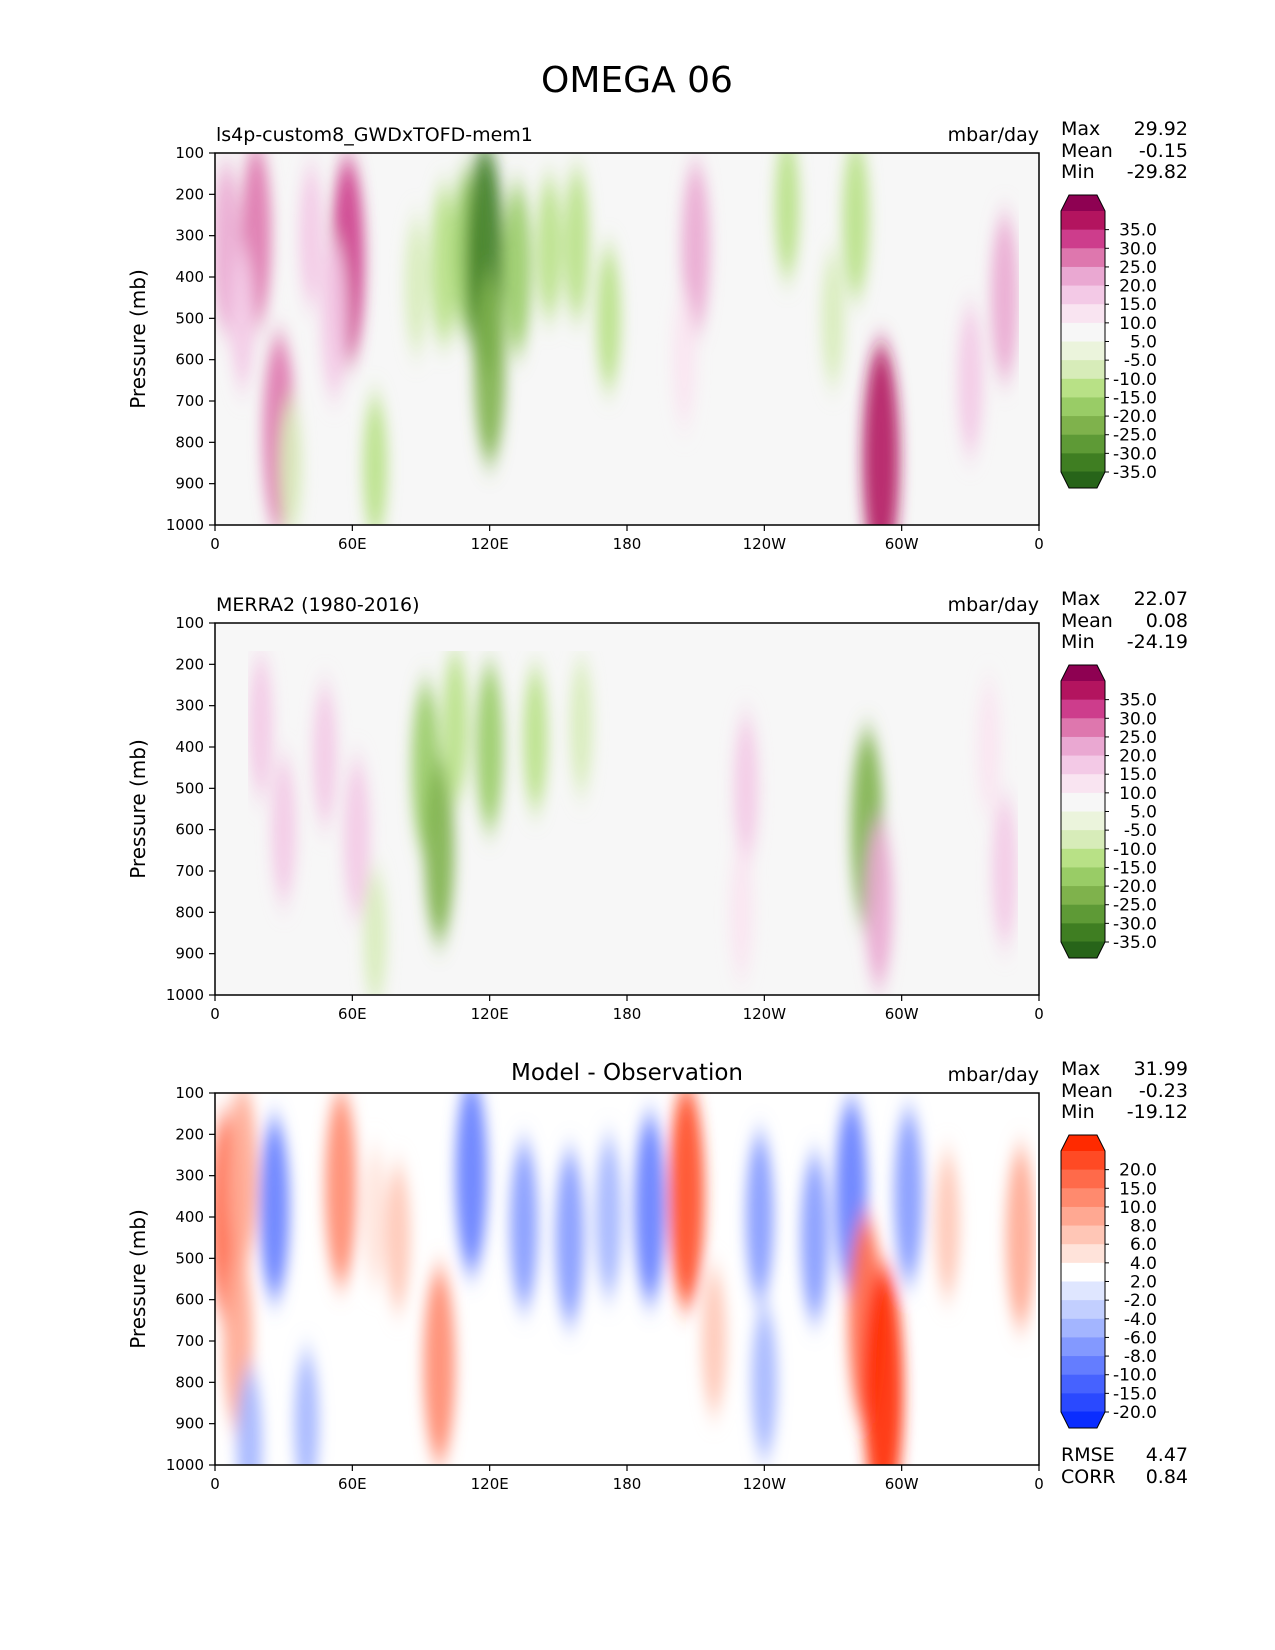  Describe the element at coordinates (1161, 599) in the screenshot. I see `max-value: 22.07` at that location.